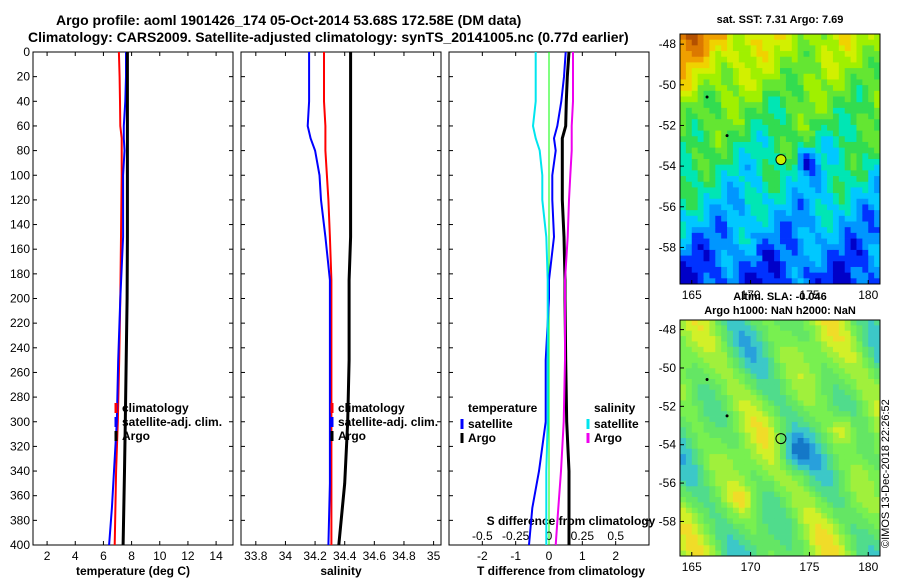  I want to click on temperature-legend-label: Argo, so click(136, 436).